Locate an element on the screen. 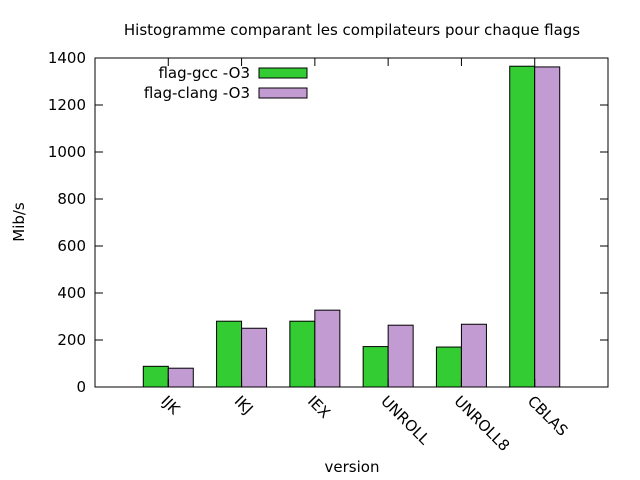 This screenshot has width=640, height=480. legend-label-1: flag-gcc -O3 is located at coordinates (204, 73).